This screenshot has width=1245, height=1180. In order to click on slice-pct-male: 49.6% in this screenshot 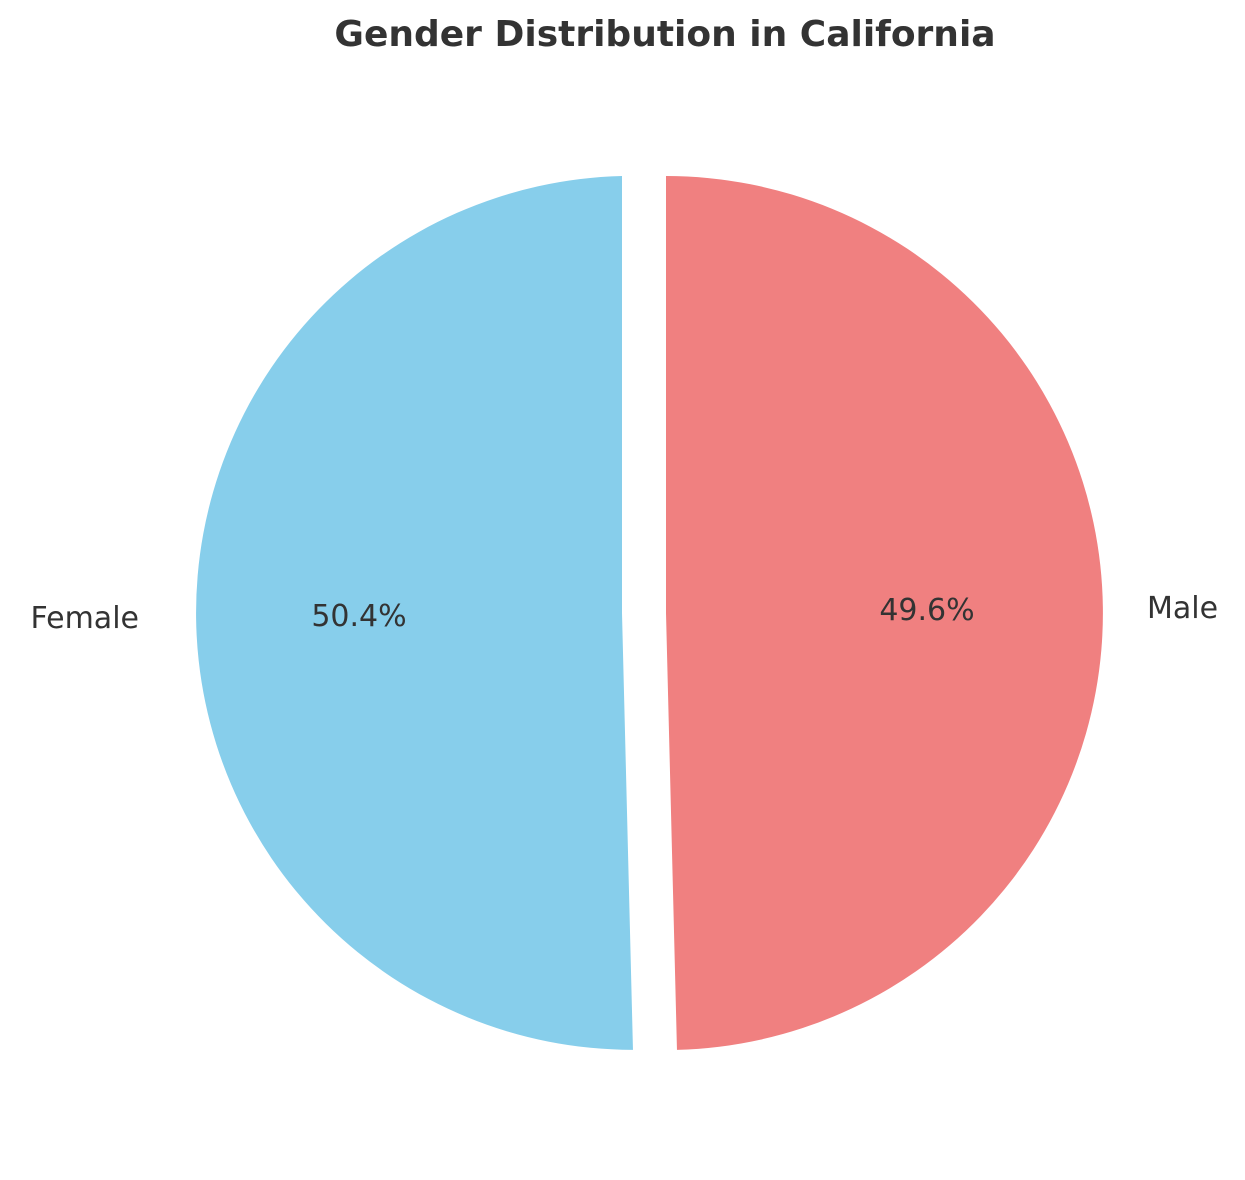, I will do `click(926, 610)`.